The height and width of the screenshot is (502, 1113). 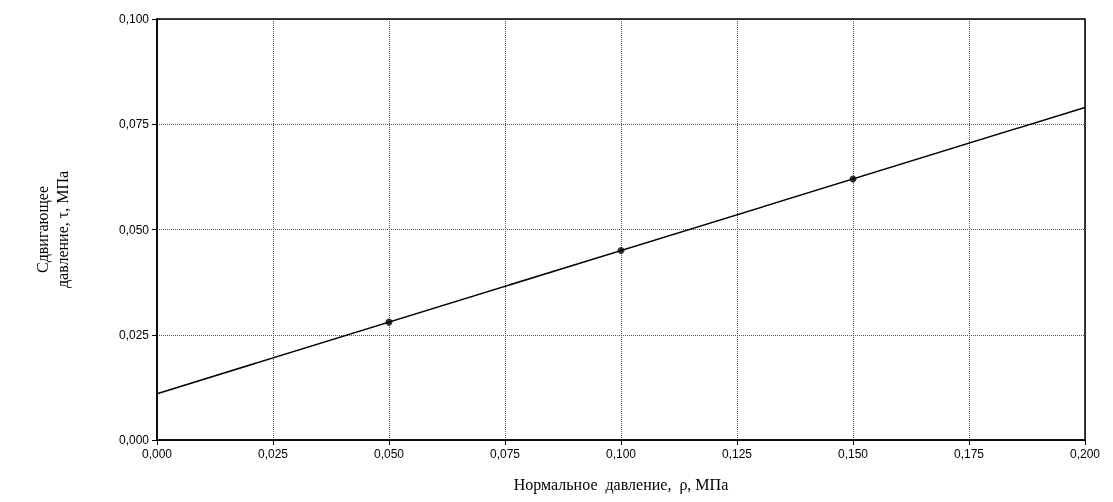 I want to click on x-tick-label: 0,075, so click(x=505, y=454).